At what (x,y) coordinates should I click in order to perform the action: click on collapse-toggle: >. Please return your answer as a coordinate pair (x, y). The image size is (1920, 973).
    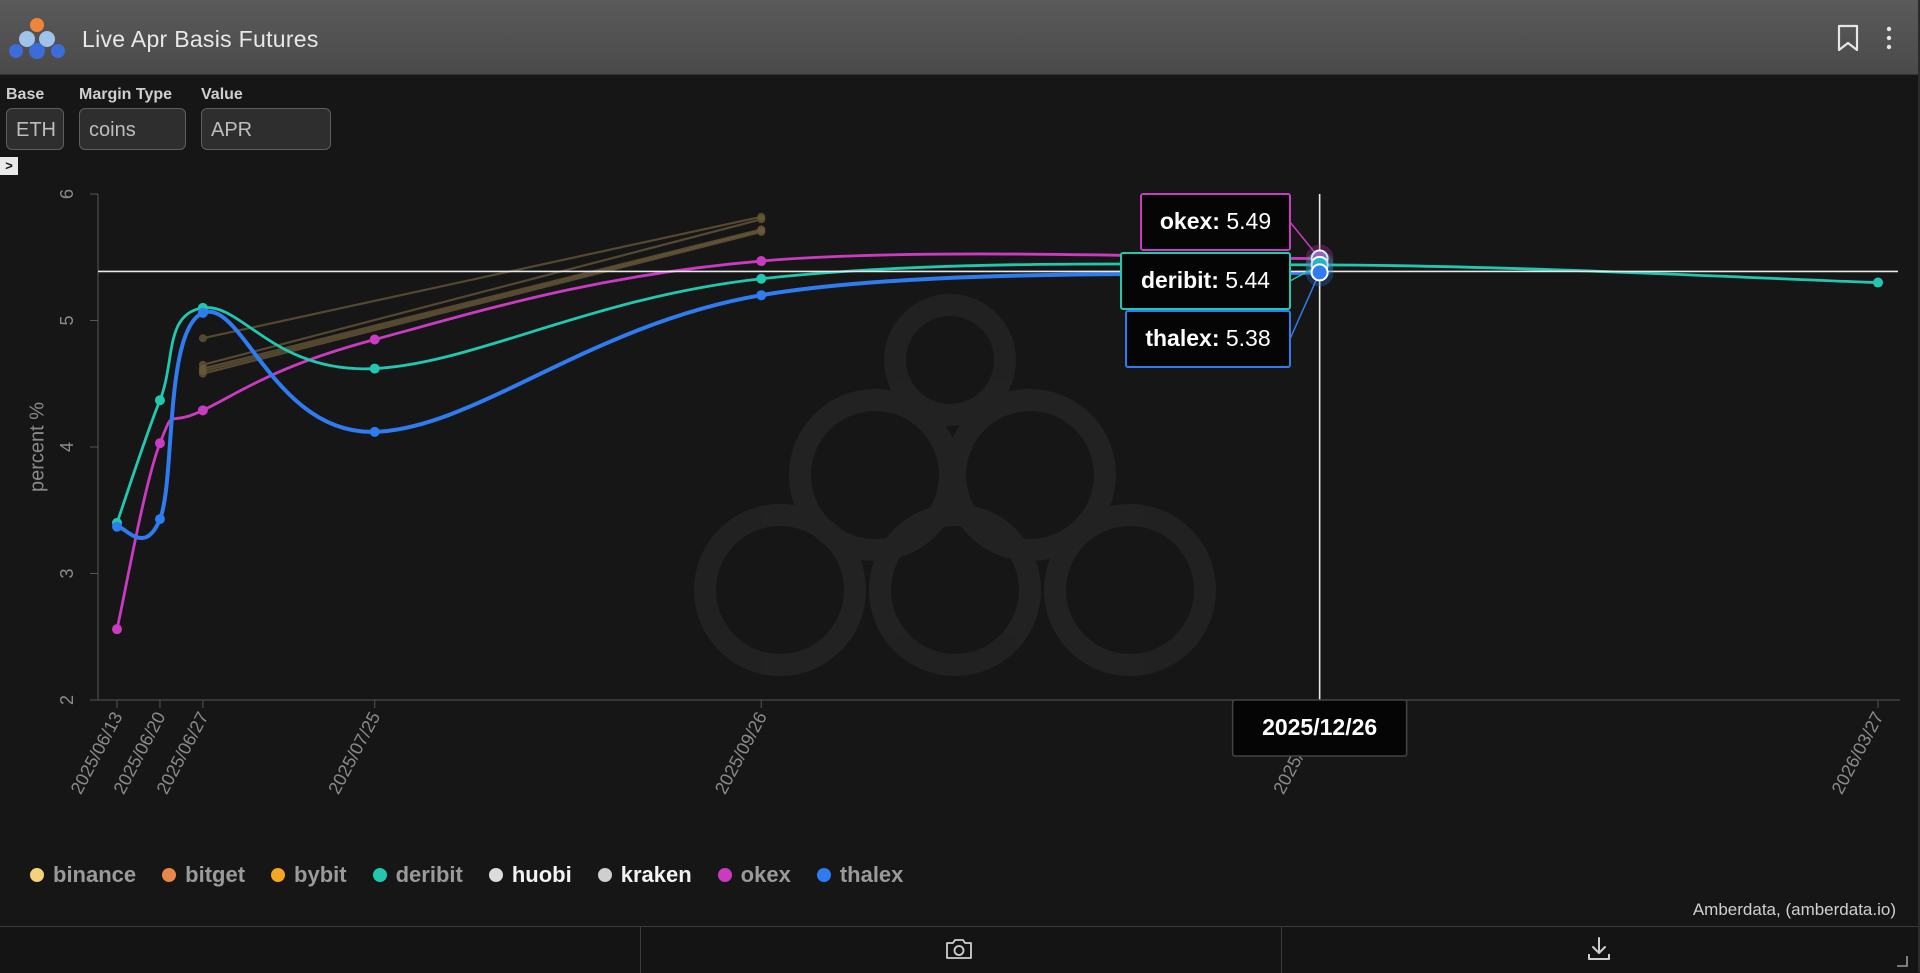
    Looking at the image, I should click on (9, 166).